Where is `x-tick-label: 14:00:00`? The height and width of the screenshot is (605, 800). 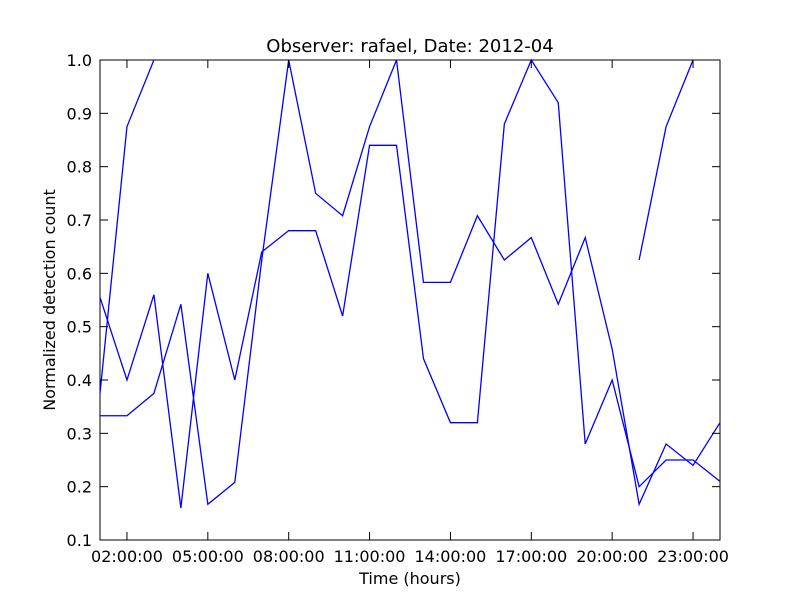 x-tick-label: 14:00:00 is located at coordinates (451, 556).